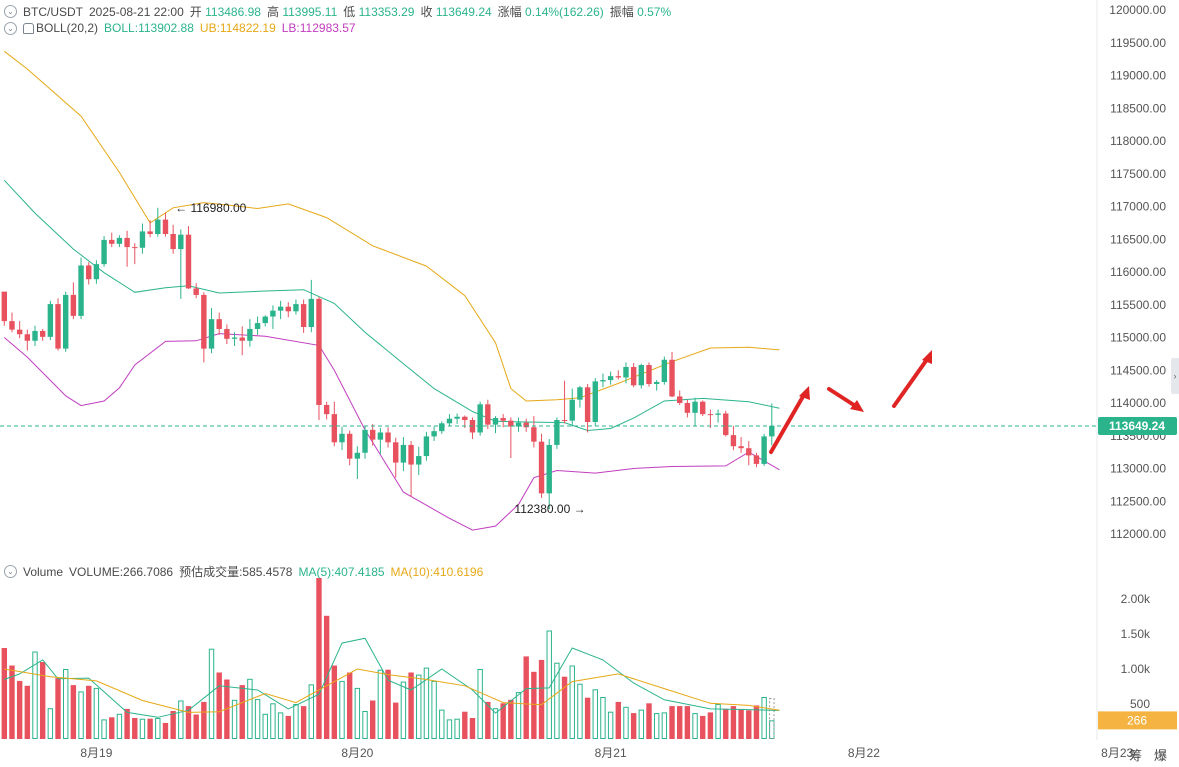  What do you see at coordinates (1137, 10) in the screenshot?
I see `price-tick-label: 120000.00` at bounding box center [1137, 10].